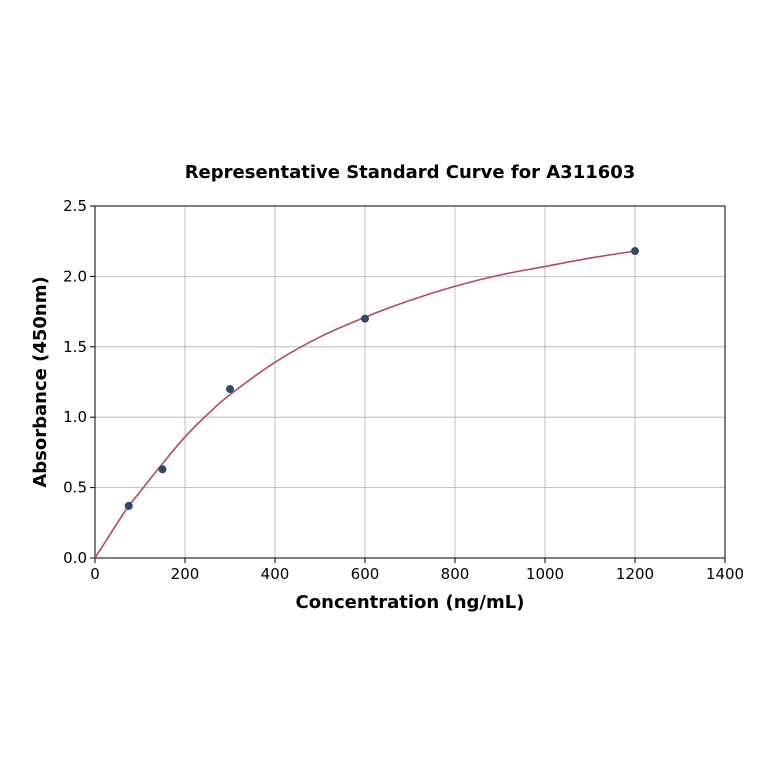 The width and height of the screenshot is (764, 764). What do you see at coordinates (410, 602) in the screenshot?
I see `x-axis-title: Concentration (ng/mL)` at bounding box center [410, 602].